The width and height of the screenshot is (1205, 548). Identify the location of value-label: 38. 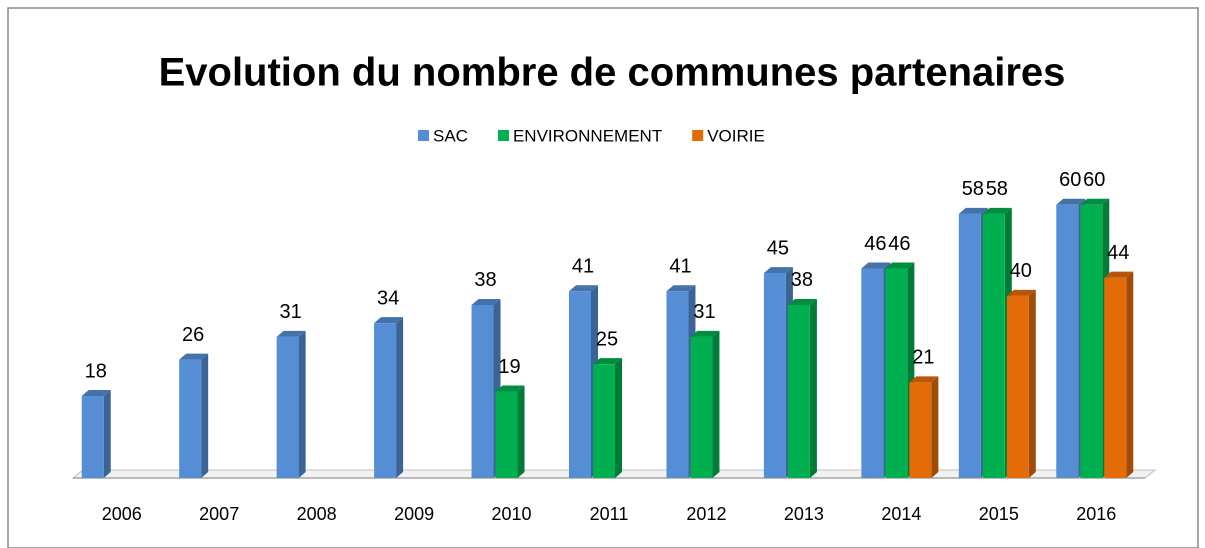
(802, 280).